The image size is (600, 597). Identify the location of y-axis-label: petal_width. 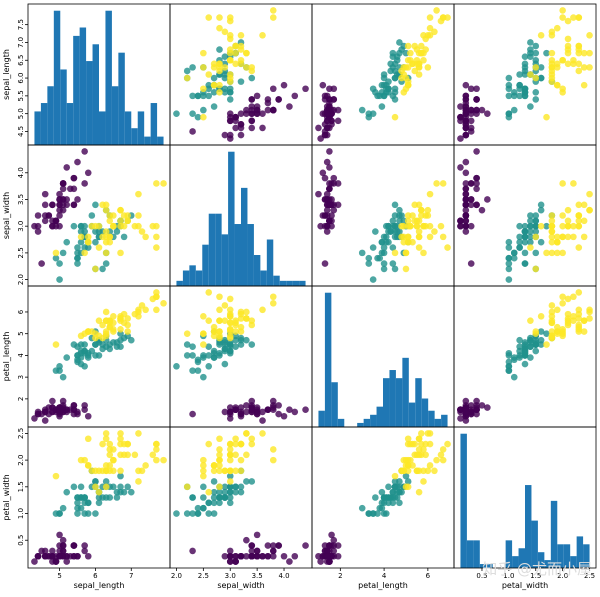
(6, 497).